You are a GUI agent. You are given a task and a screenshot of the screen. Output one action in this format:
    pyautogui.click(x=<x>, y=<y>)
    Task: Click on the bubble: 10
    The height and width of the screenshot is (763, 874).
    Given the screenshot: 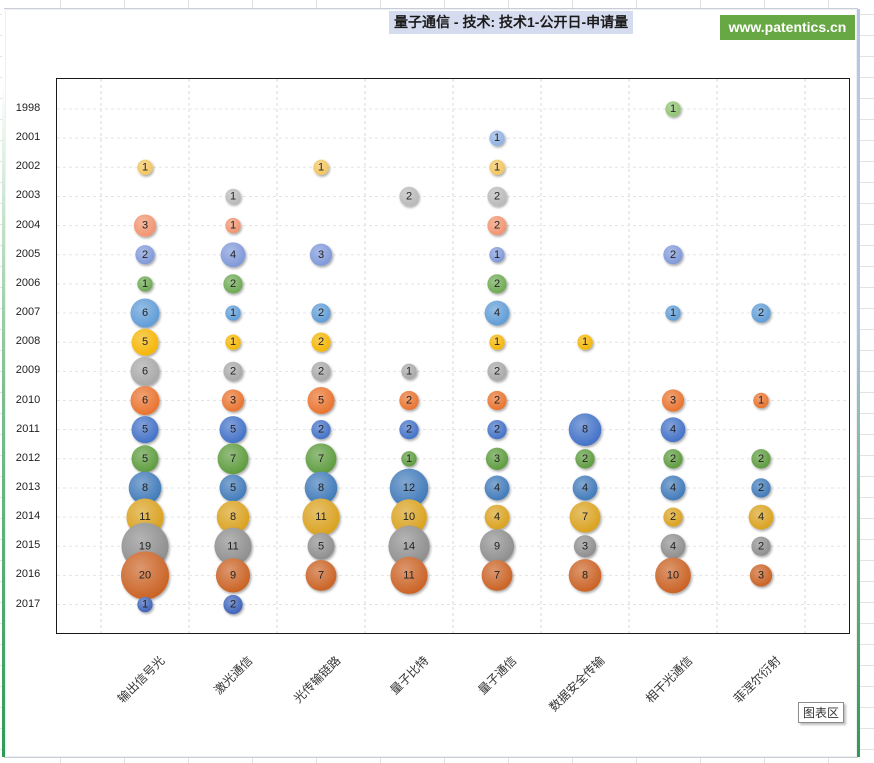 What is the action you would take?
    pyautogui.click(x=673, y=576)
    